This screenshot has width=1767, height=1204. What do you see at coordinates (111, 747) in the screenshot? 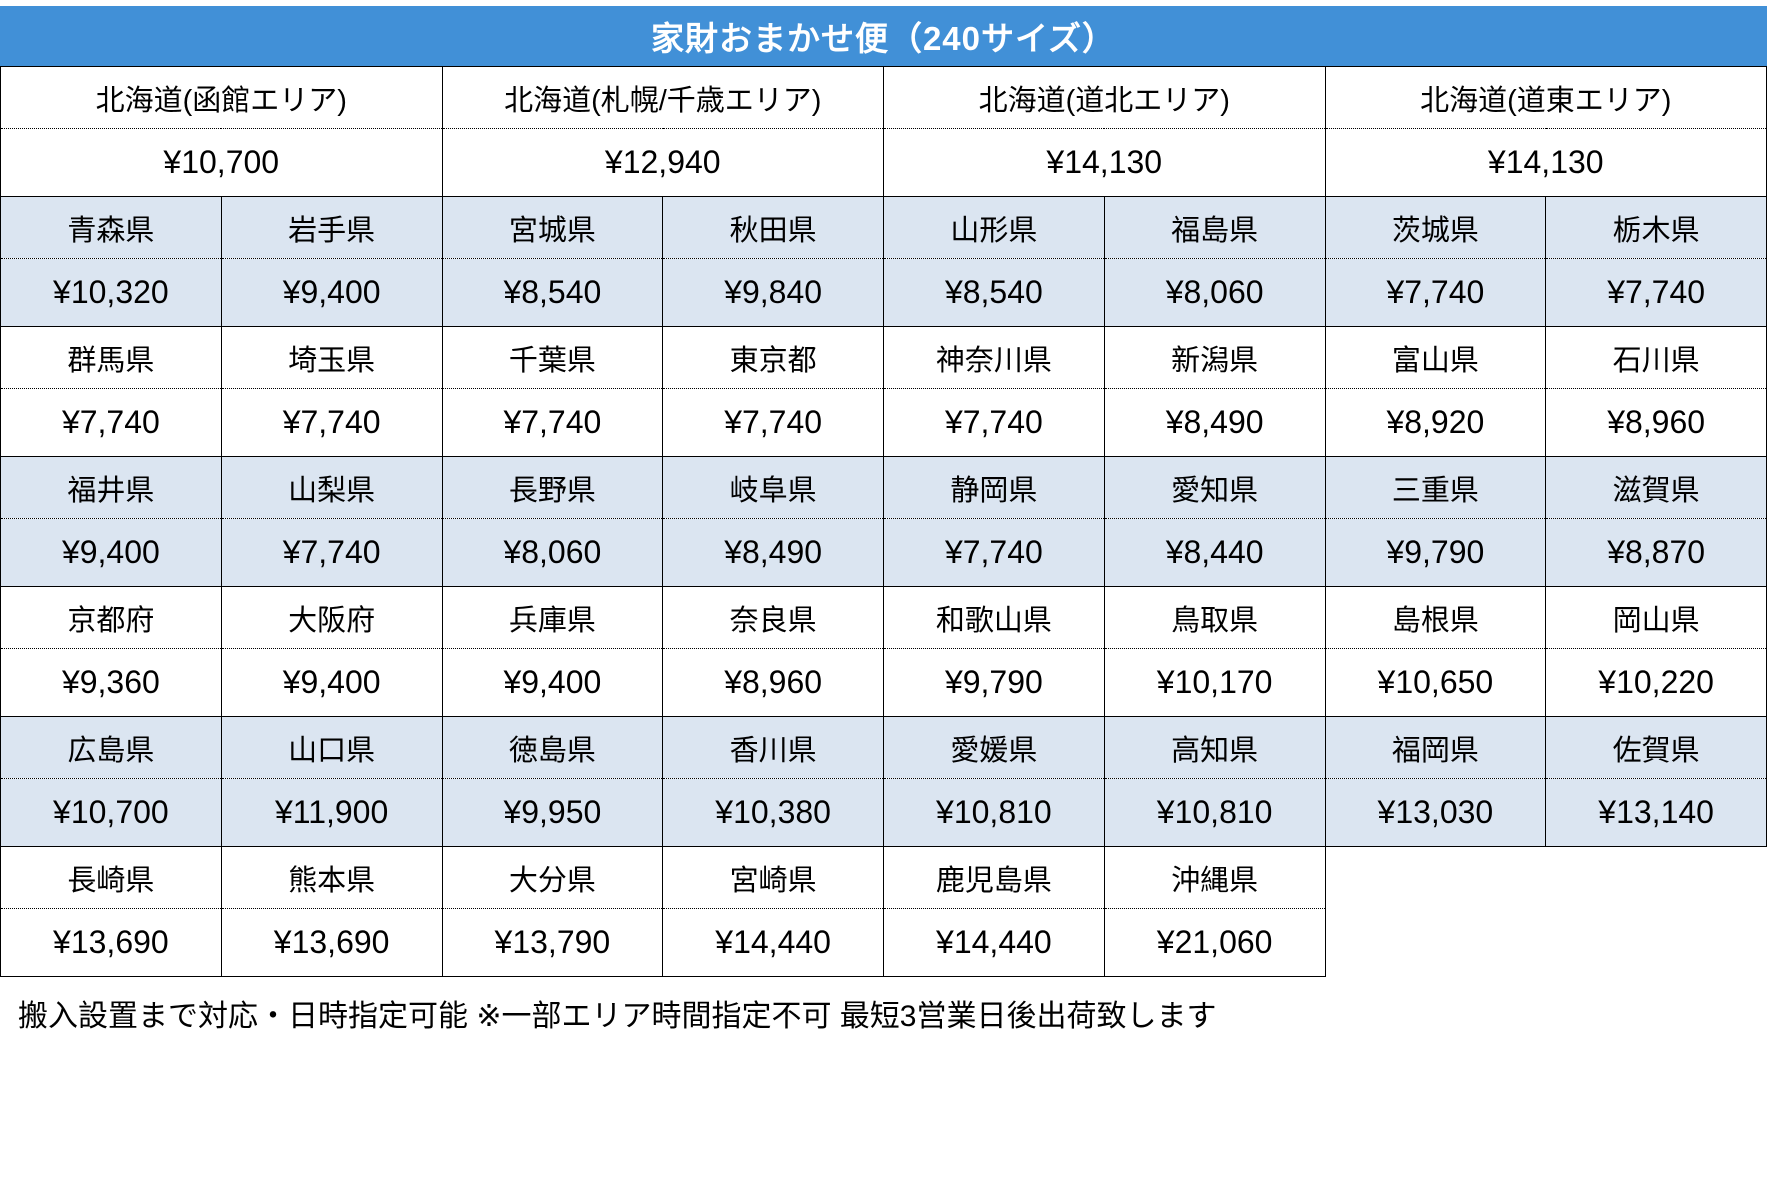
I see `prefecture-cell: 広島県` at bounding box center [111, 747].